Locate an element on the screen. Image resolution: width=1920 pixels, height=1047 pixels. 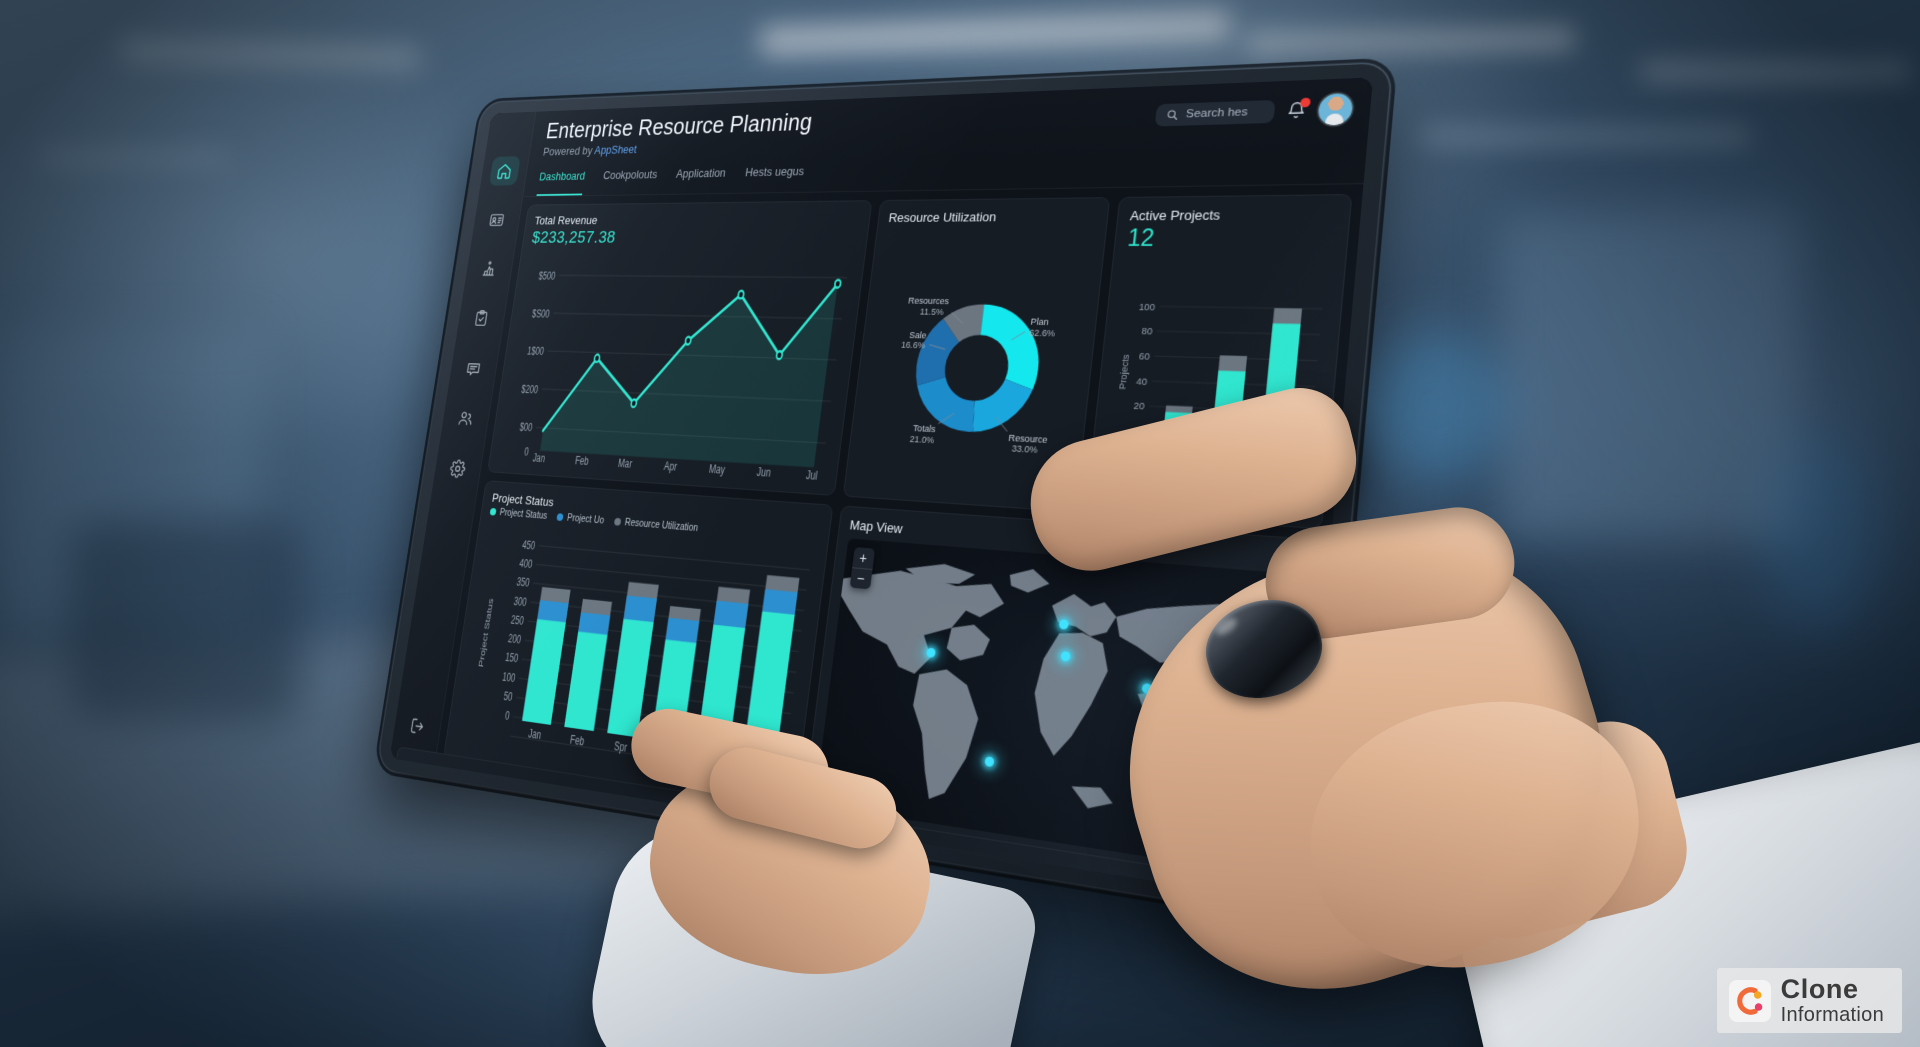
sidebar-item-people is located at coordinates (466, 417).